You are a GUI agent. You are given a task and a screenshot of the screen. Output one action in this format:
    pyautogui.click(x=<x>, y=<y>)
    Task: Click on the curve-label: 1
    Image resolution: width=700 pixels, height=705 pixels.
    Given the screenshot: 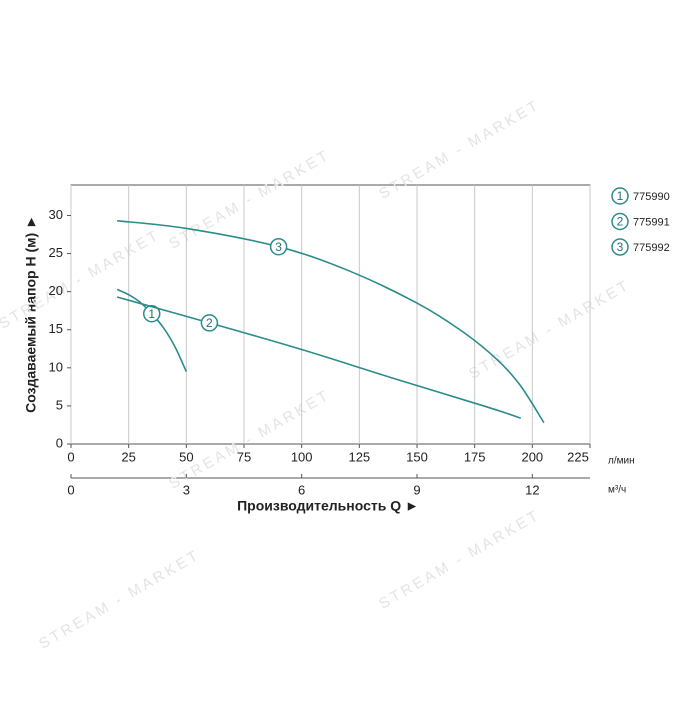 What is the action you would take?
    pyautogui.click(x=151, y=314)
    